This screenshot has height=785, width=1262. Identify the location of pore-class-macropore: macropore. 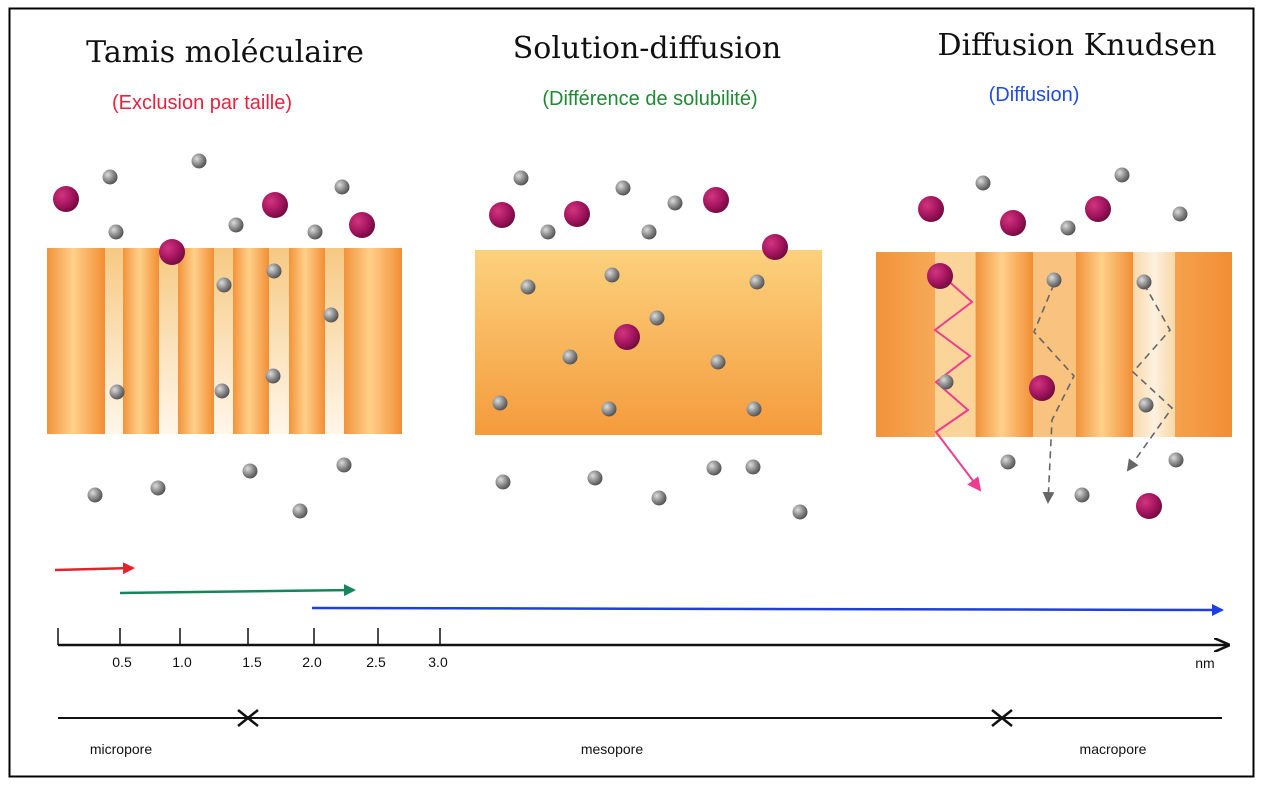
(1113, 749).